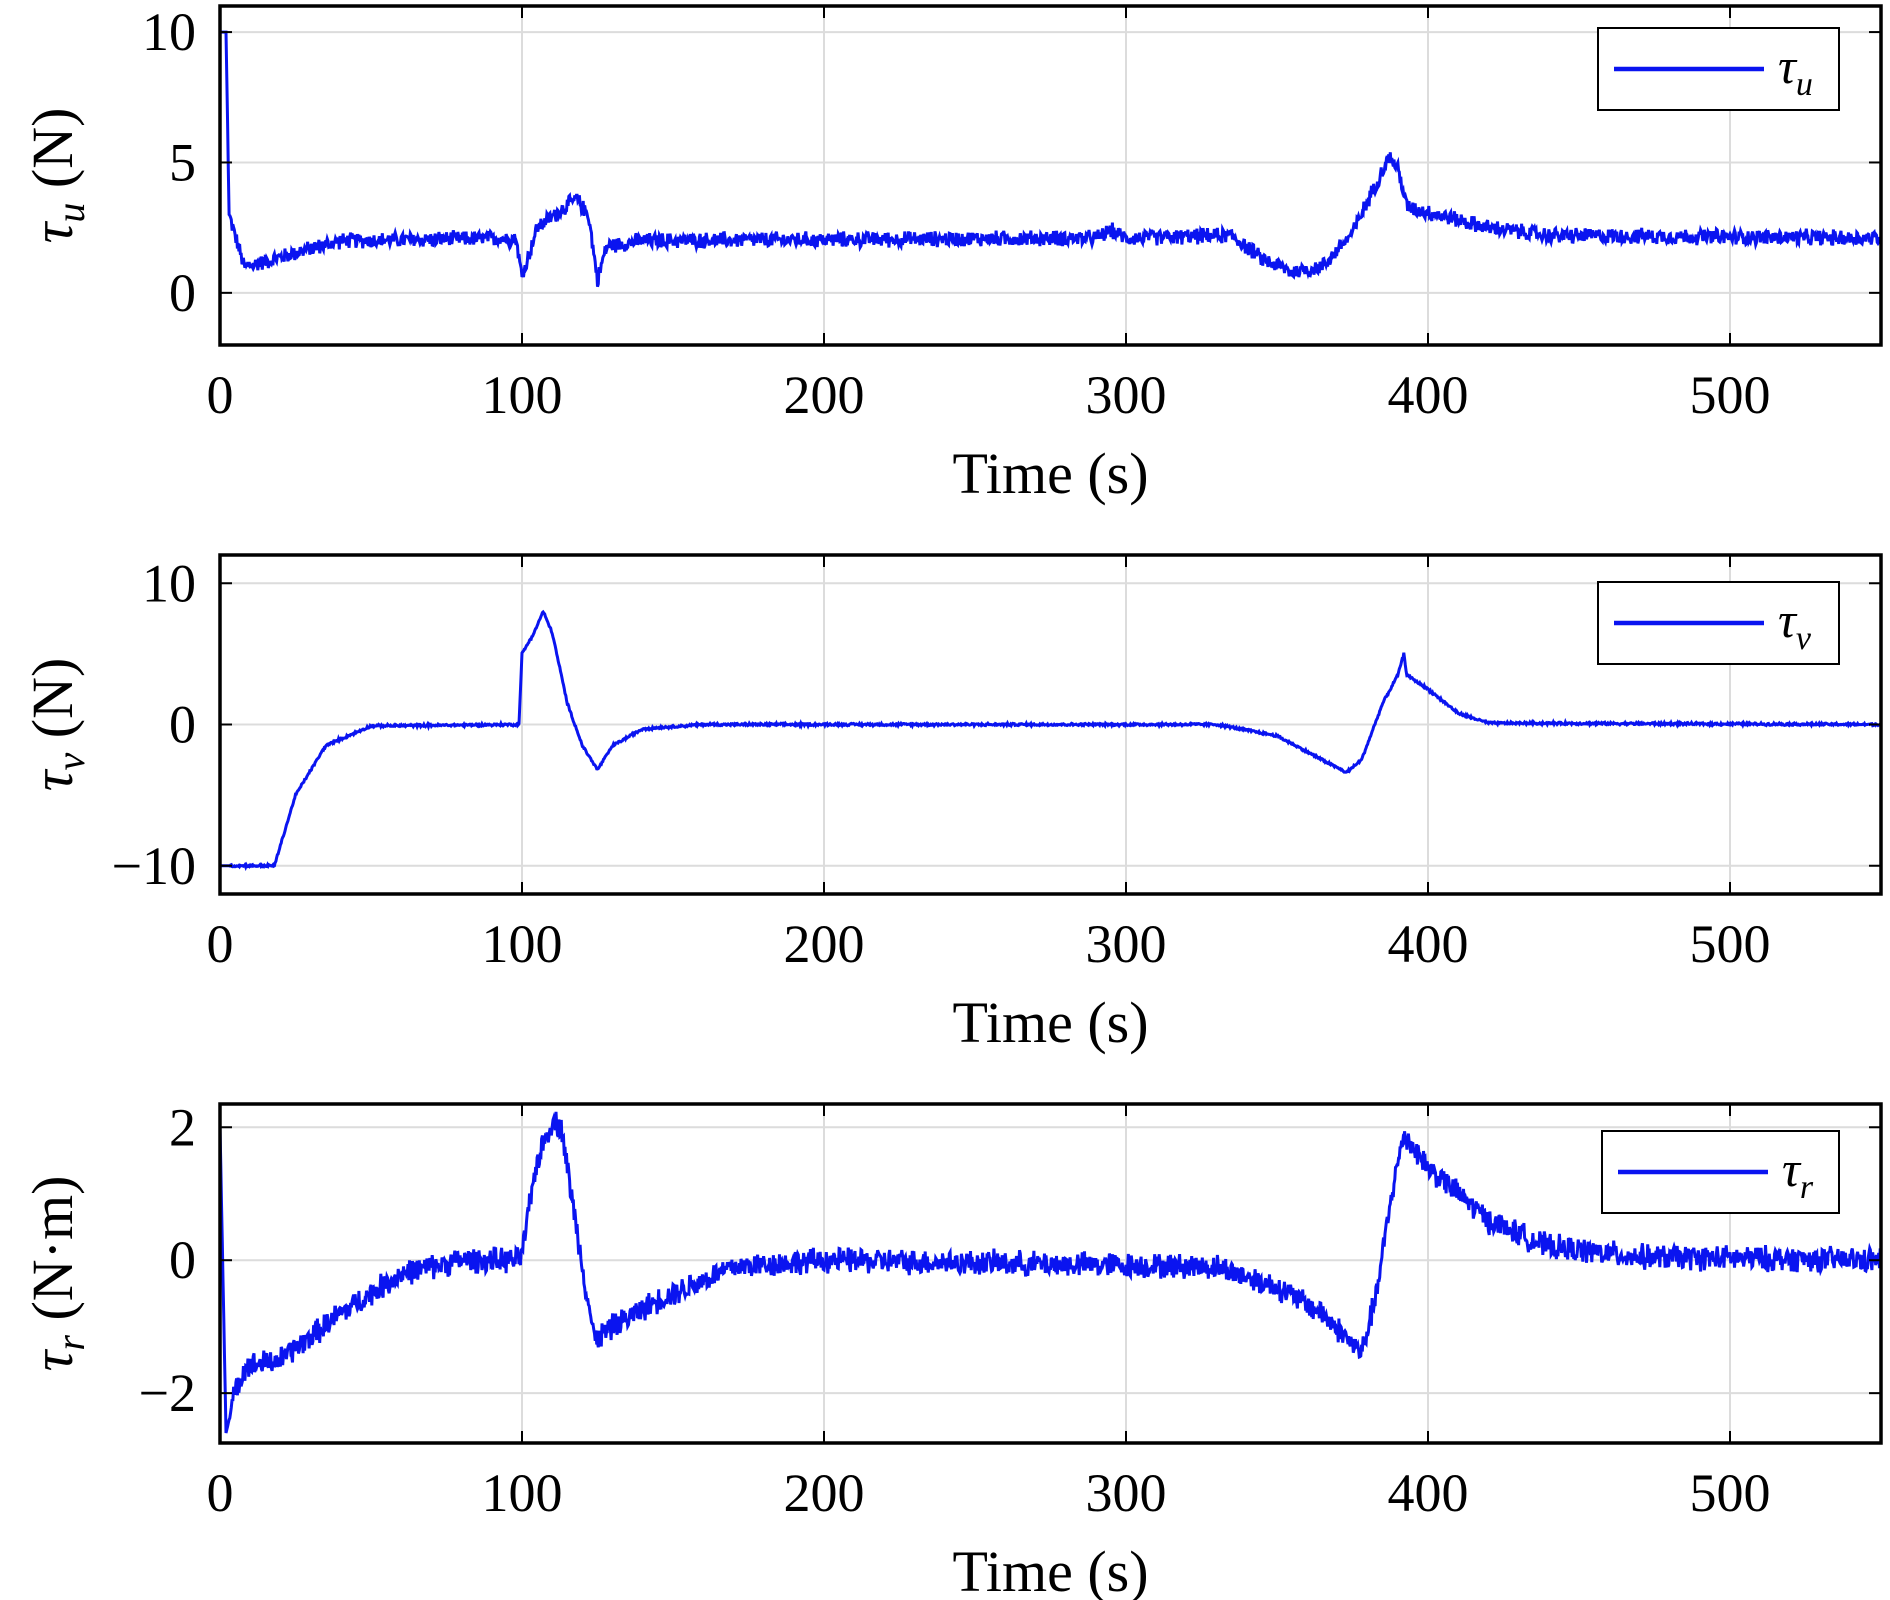 The height and width of the screenshot is (1600, 1890). I want to click on y-tick-label: −2, so click(167, 1393).